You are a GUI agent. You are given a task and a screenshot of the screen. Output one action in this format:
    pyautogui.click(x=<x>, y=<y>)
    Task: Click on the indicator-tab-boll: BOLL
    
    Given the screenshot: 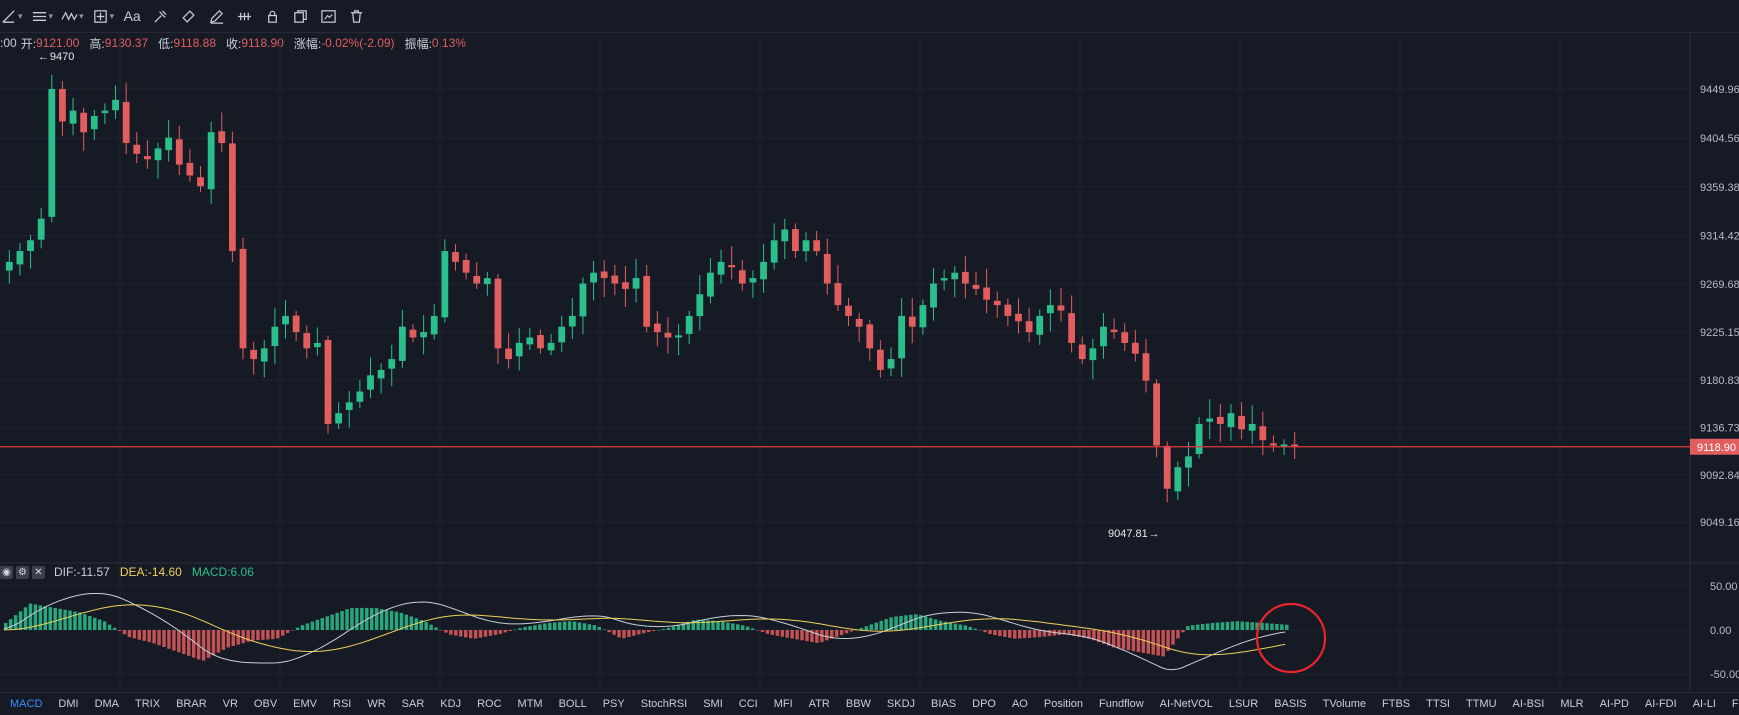 What is the action you would take?
    pyautogui.click(x=572, y=704)
    